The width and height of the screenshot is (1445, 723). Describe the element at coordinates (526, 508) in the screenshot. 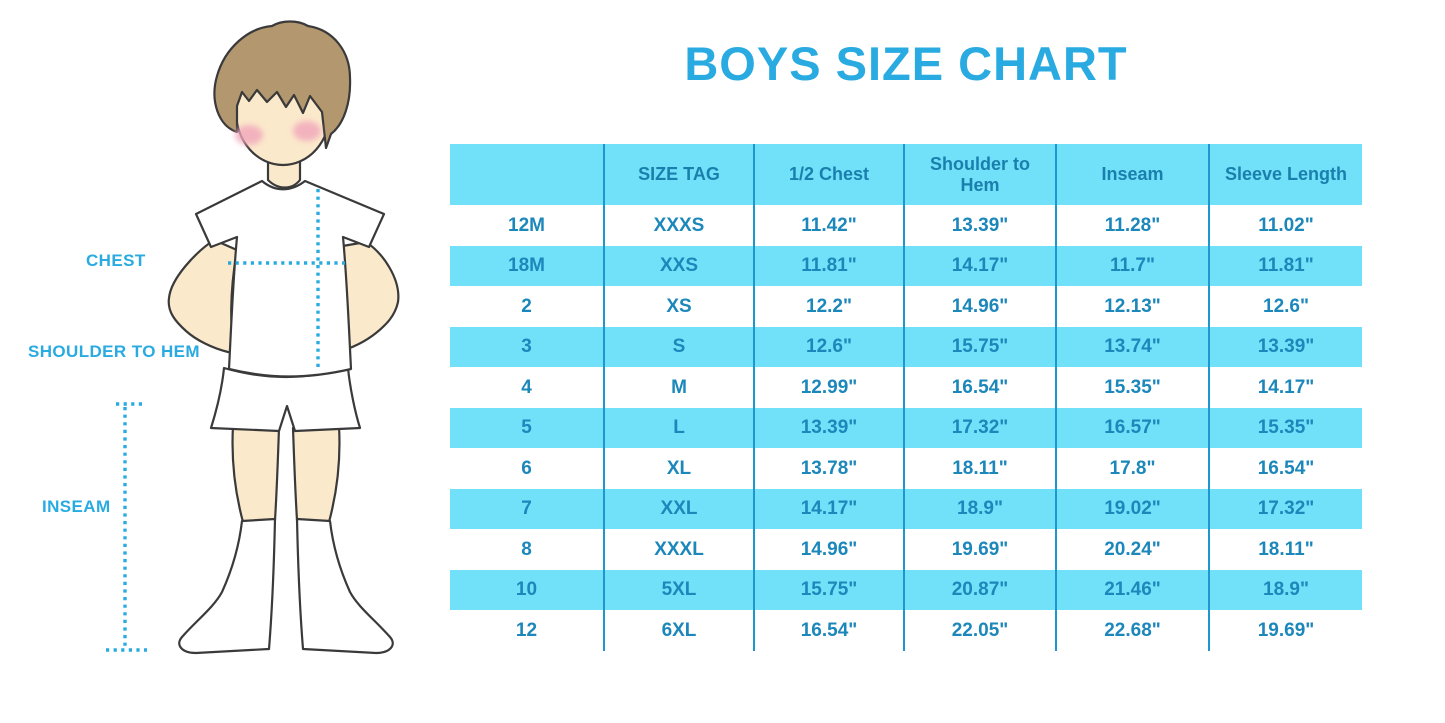

I see `size-row-label: 7` at that location.